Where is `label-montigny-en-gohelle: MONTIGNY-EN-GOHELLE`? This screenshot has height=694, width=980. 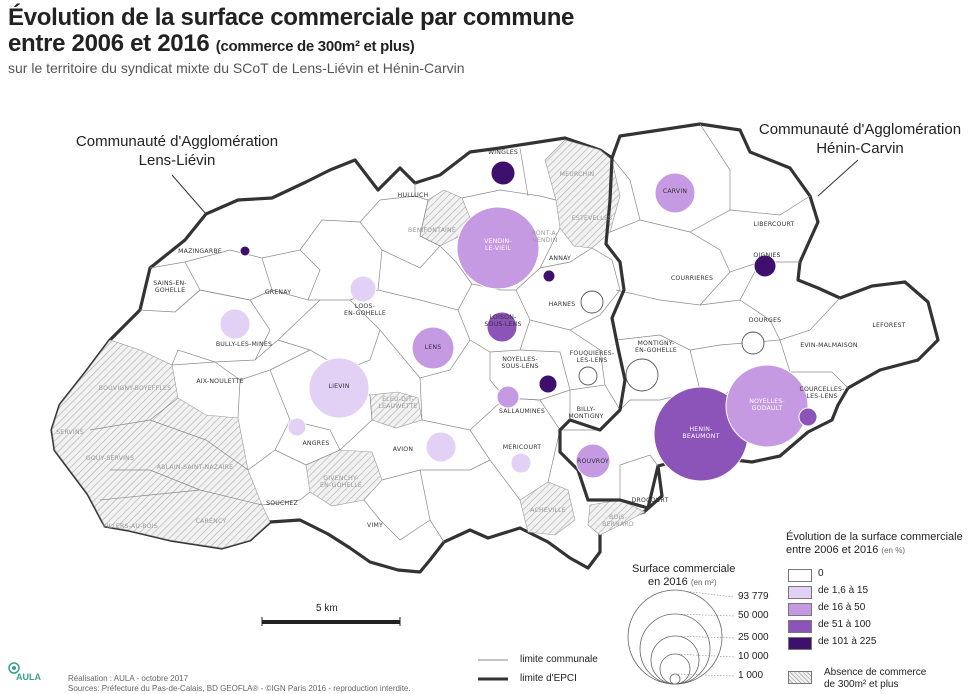
label-montigny-en-gohelle: MONTIGNY-EN-GOHELLE is located at coordinates (656, 347).